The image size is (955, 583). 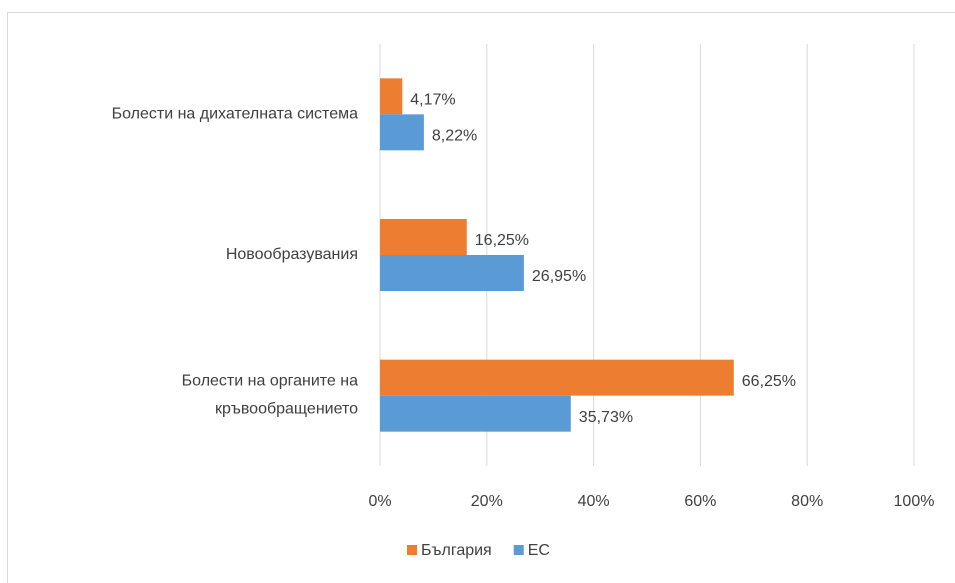 I want to click on x-tick-label: 40%, so click(x=594, y=501).